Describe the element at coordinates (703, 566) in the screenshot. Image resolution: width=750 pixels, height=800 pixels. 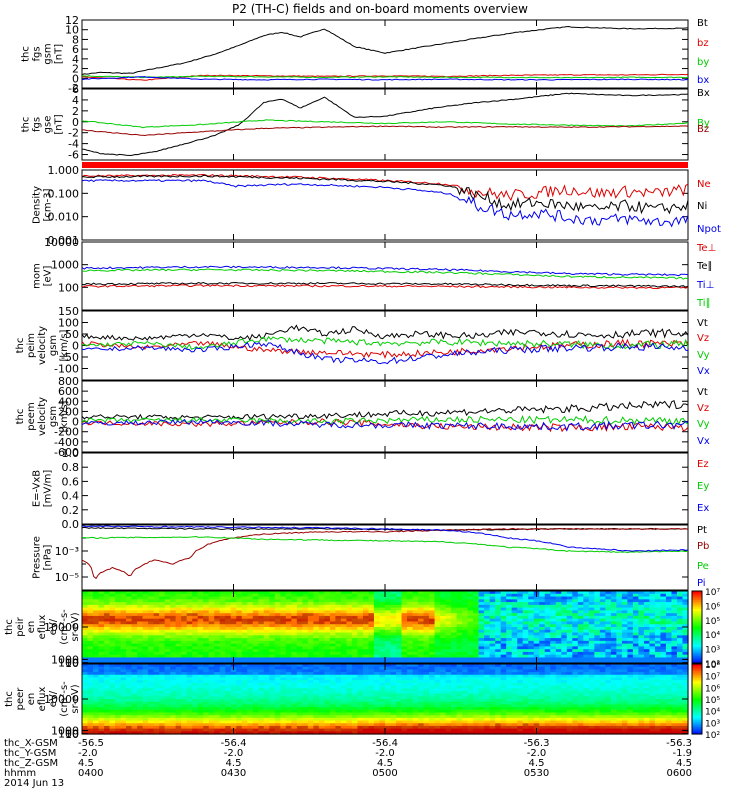
I see `legend-entry: Pe` at that location.